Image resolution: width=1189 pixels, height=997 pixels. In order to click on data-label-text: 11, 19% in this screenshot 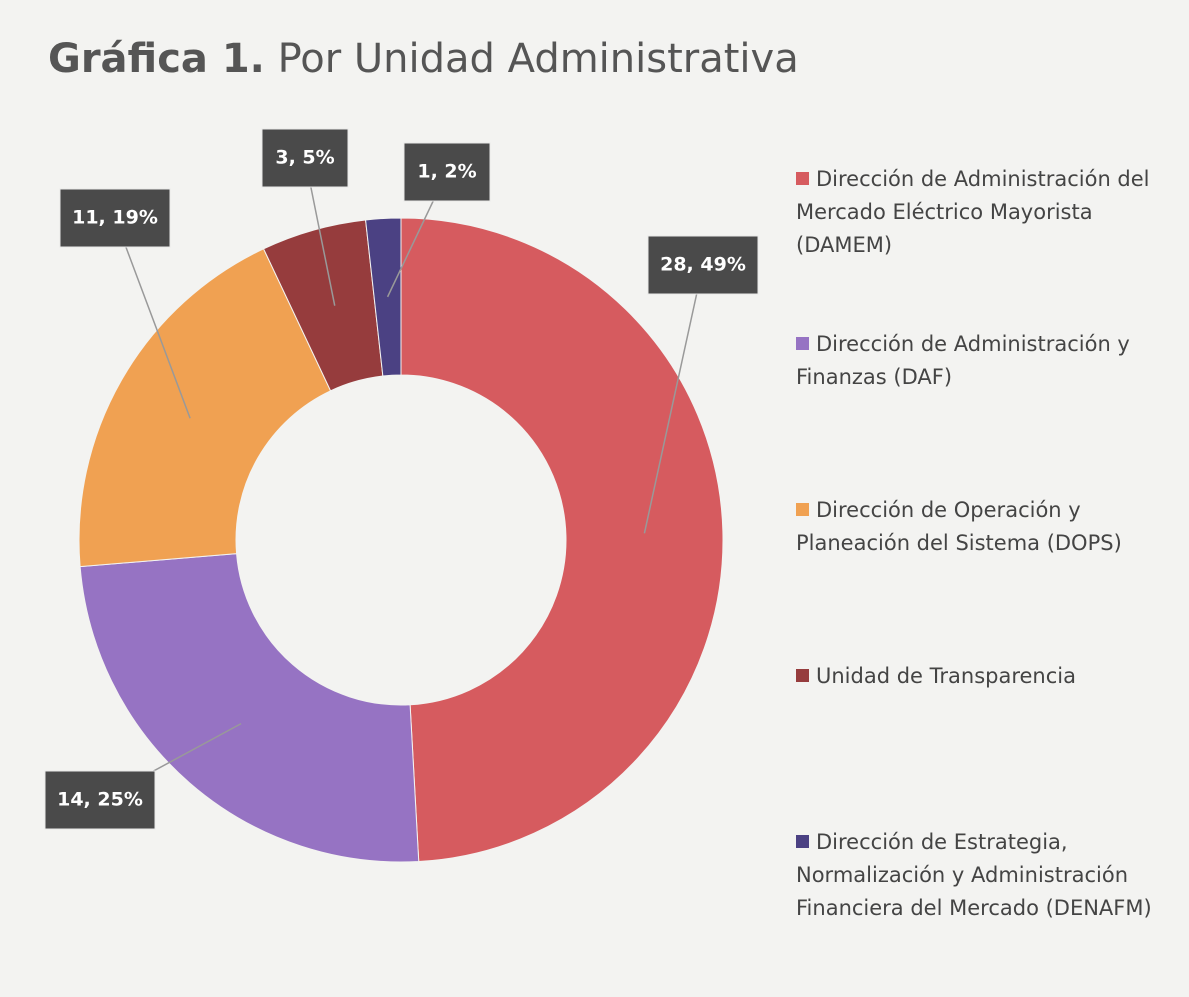, I will do `click(115, 218)`.